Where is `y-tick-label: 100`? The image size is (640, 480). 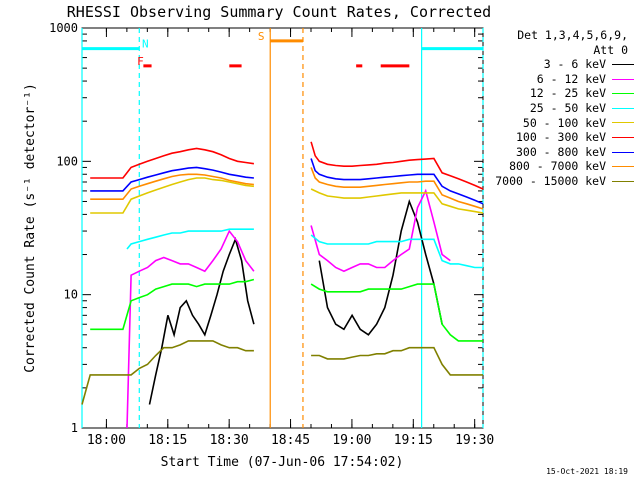 y-tick-label: 100 is located at coordinates (67, 161).